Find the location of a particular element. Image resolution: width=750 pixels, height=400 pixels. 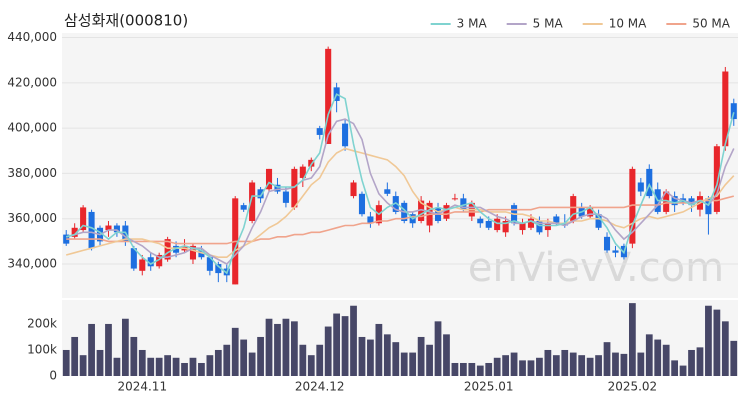

x-tick-label: 2024.12 is located at coordinates (320, 387).